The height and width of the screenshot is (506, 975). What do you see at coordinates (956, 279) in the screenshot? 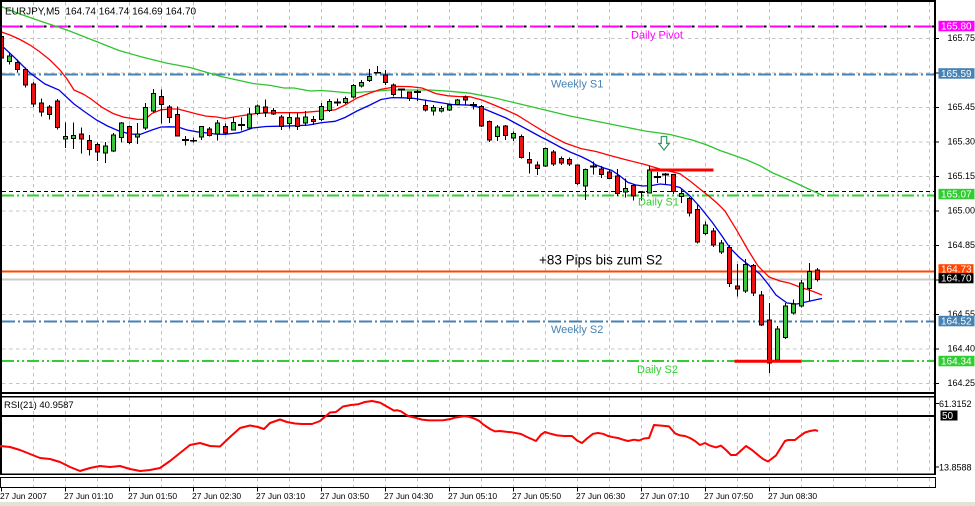
I see `svg-text: 164.70` at bounding box center [956, 279].